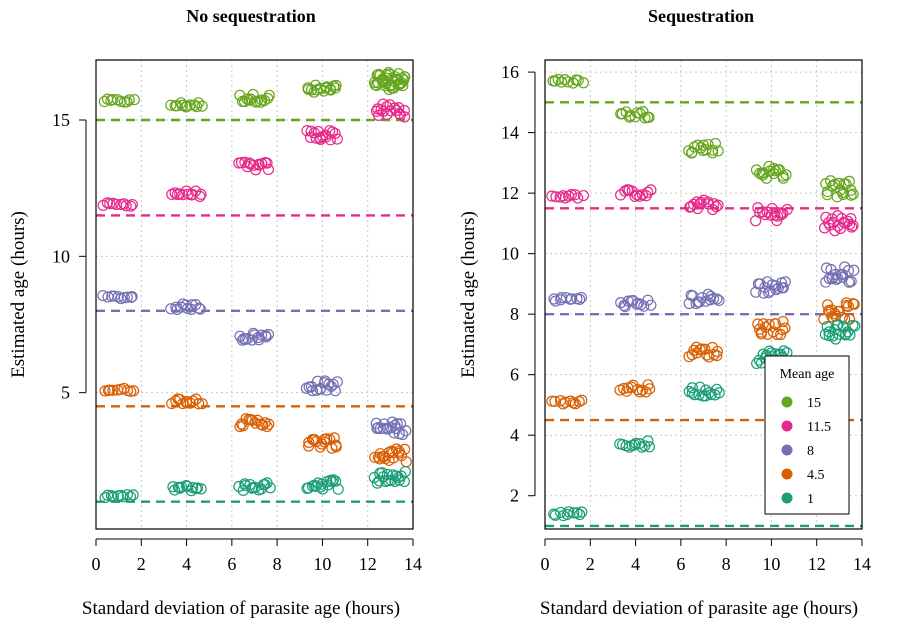  I want to click on y-axis: 5 10 15, so click(69, 256).